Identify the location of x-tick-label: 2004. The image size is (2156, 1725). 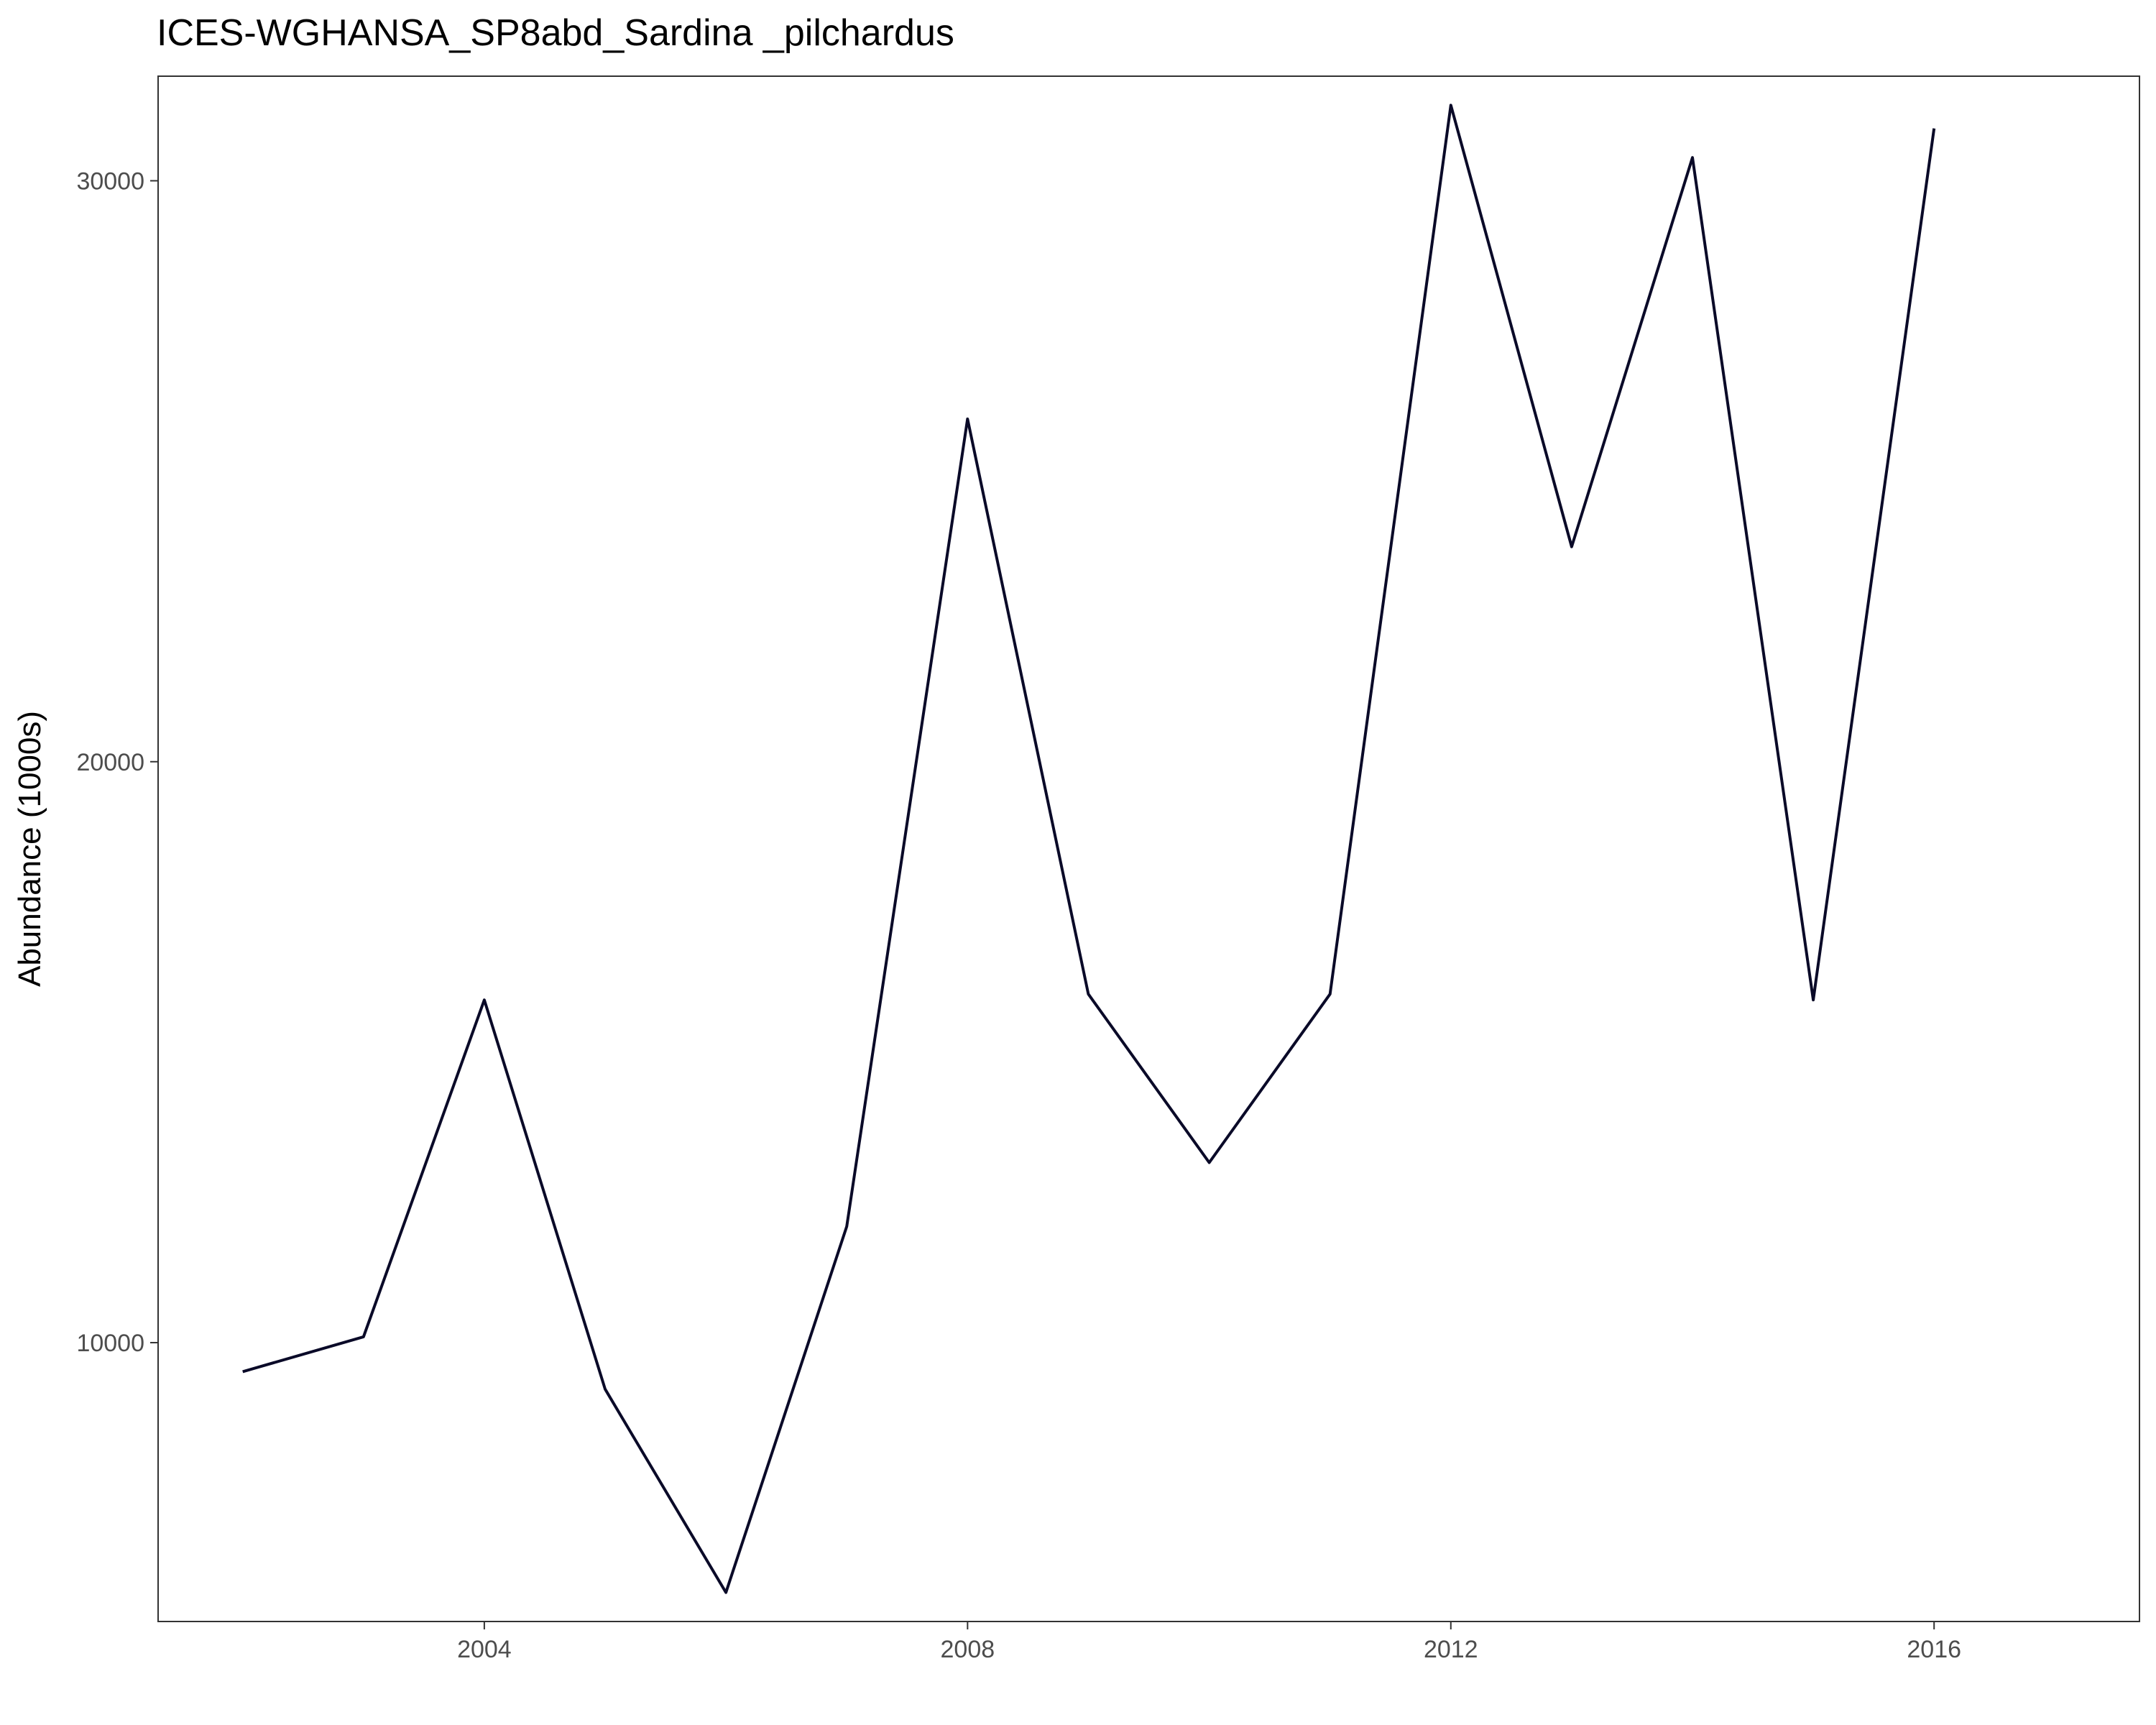
(484, 1649).